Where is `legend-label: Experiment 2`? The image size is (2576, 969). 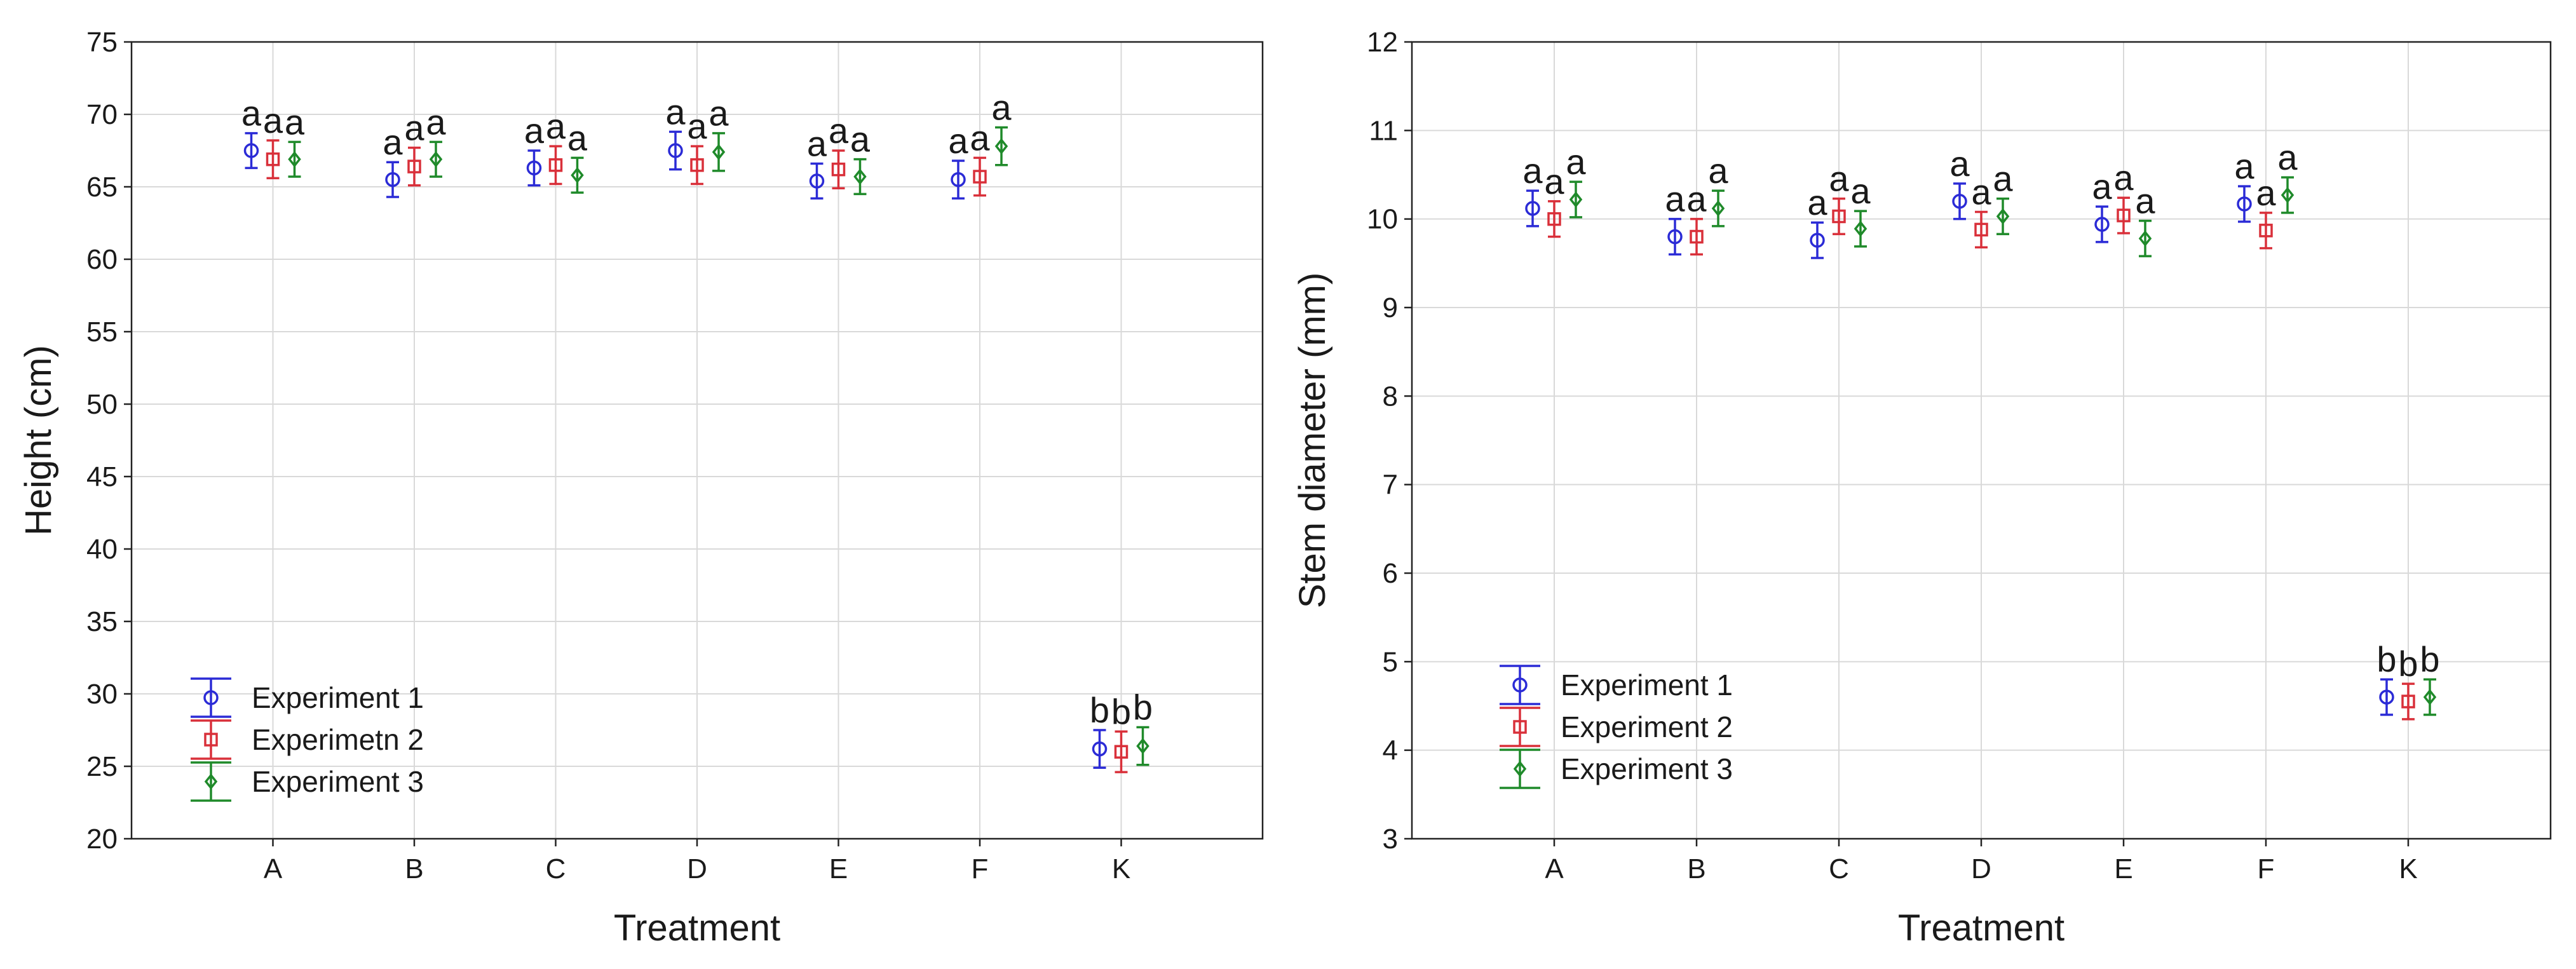 legend-label: Experiment 2 is located at coordinates (1647, 726).